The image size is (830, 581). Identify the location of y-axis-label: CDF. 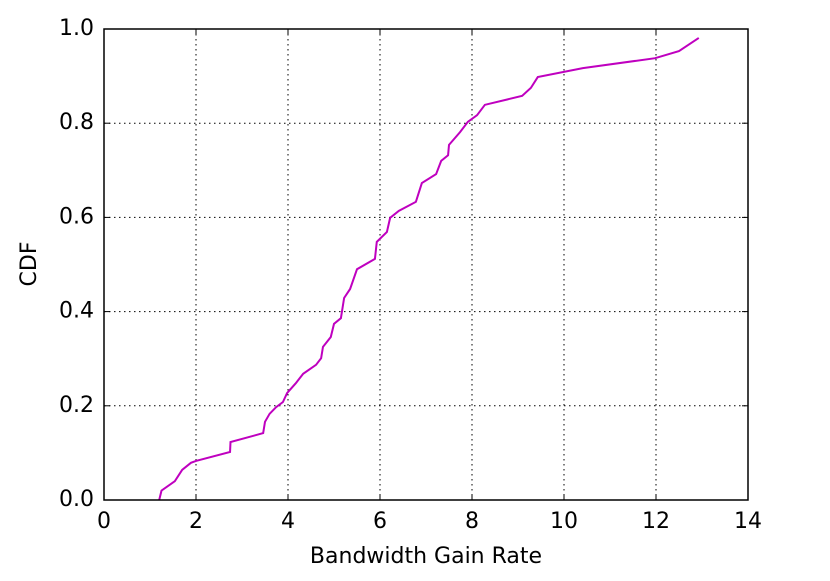
(29, 264).